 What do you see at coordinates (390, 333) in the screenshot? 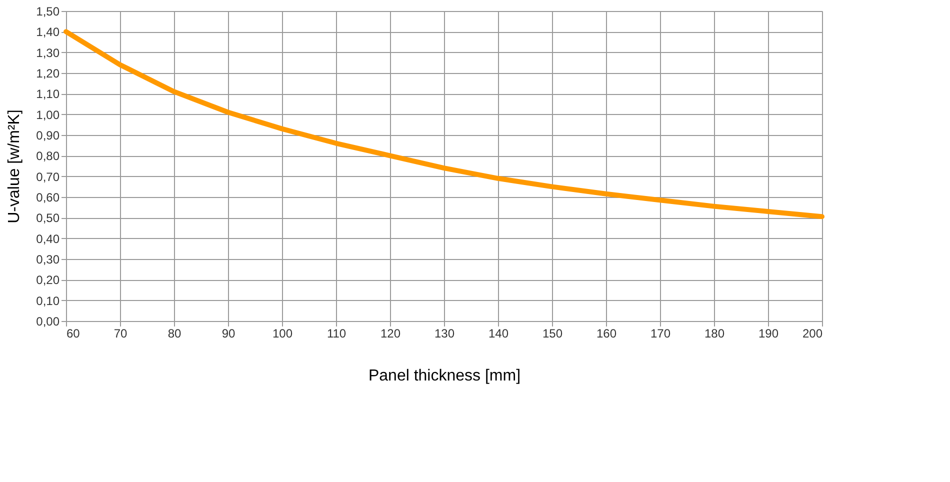
I see `x-tick-label: 120` at bounding box center [390, 333].